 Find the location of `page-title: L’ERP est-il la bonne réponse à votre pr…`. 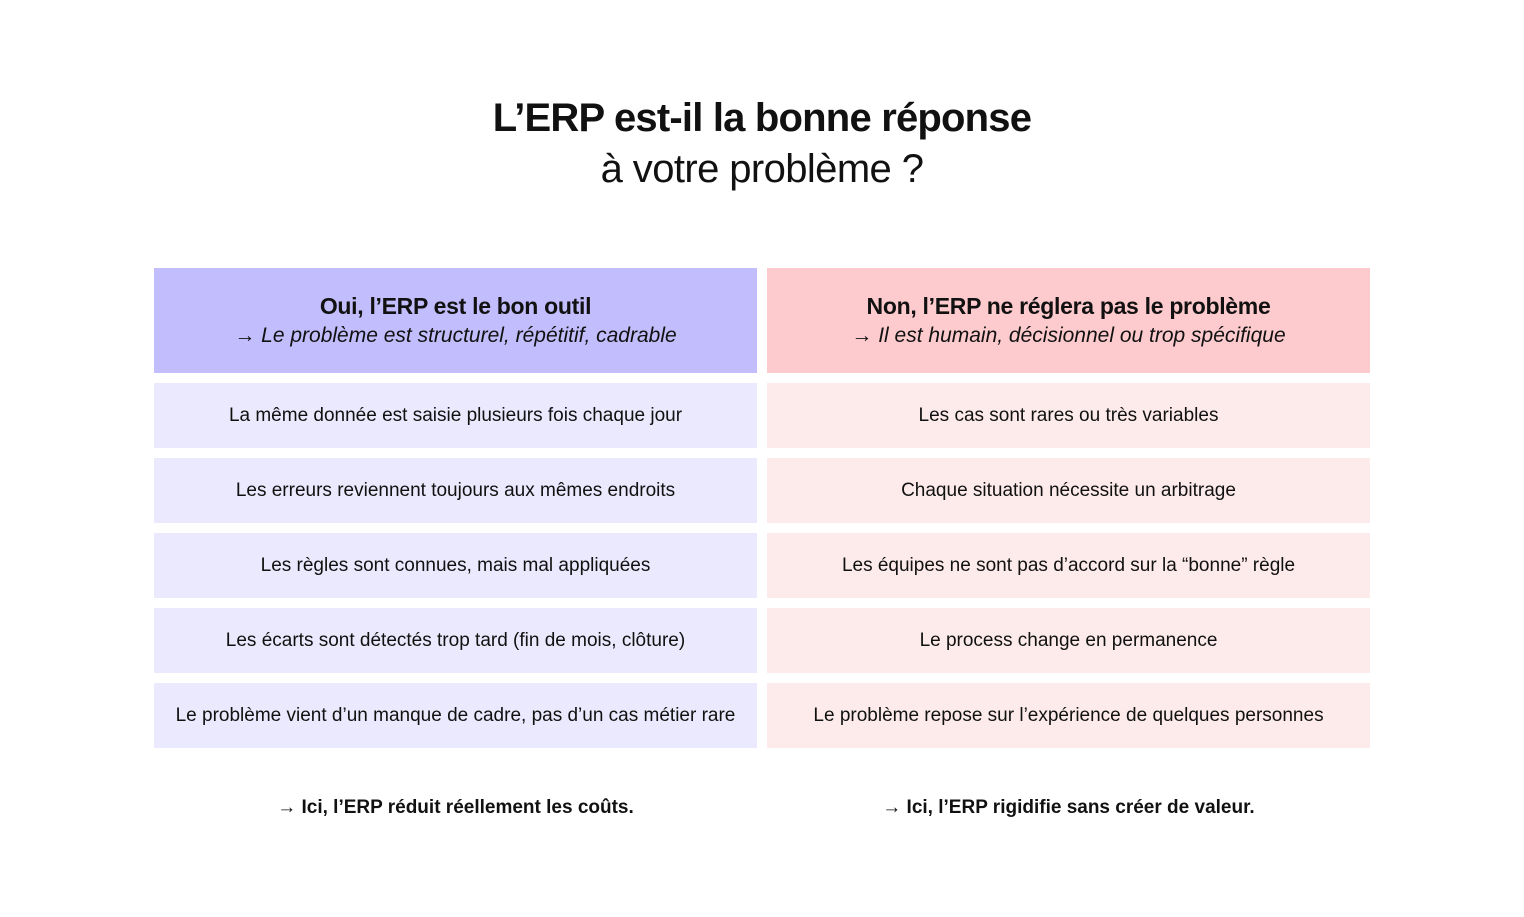

page-title: L’ERP est-il la bonne réponse à votre pr… is located at coordinates (762, 143).